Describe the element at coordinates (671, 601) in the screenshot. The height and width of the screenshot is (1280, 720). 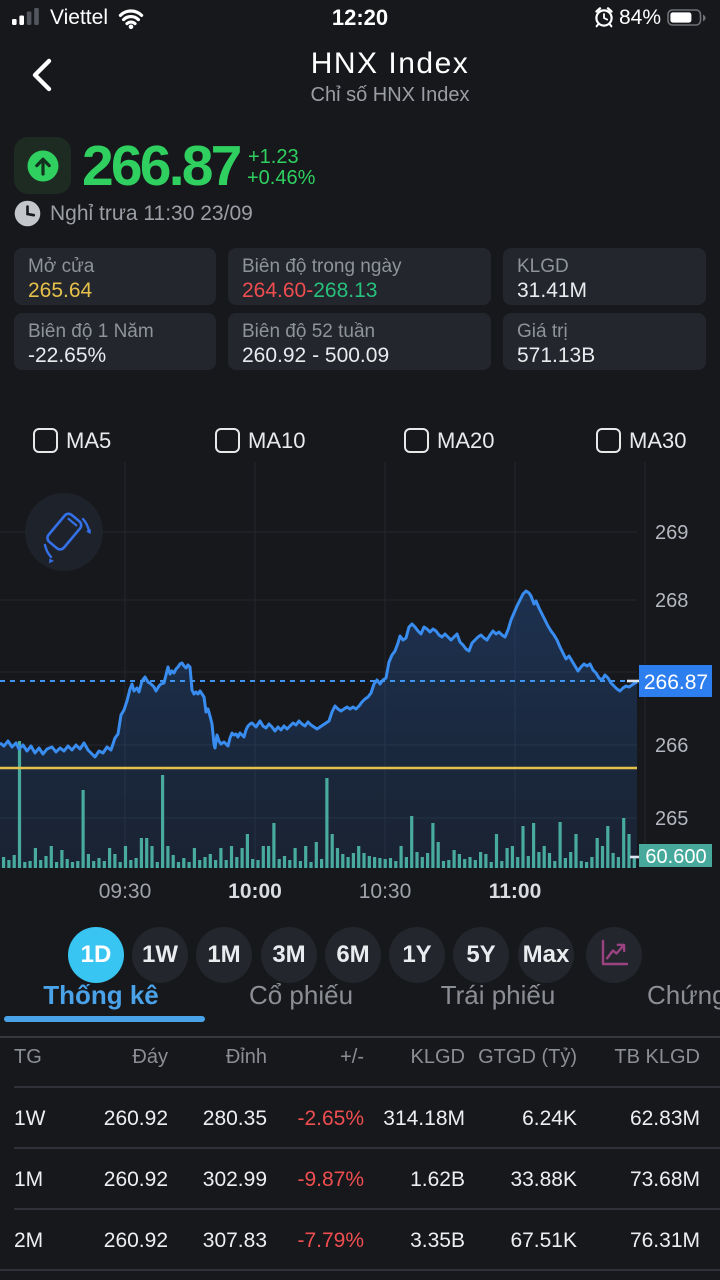
I see `svg-text: 268` at that location.